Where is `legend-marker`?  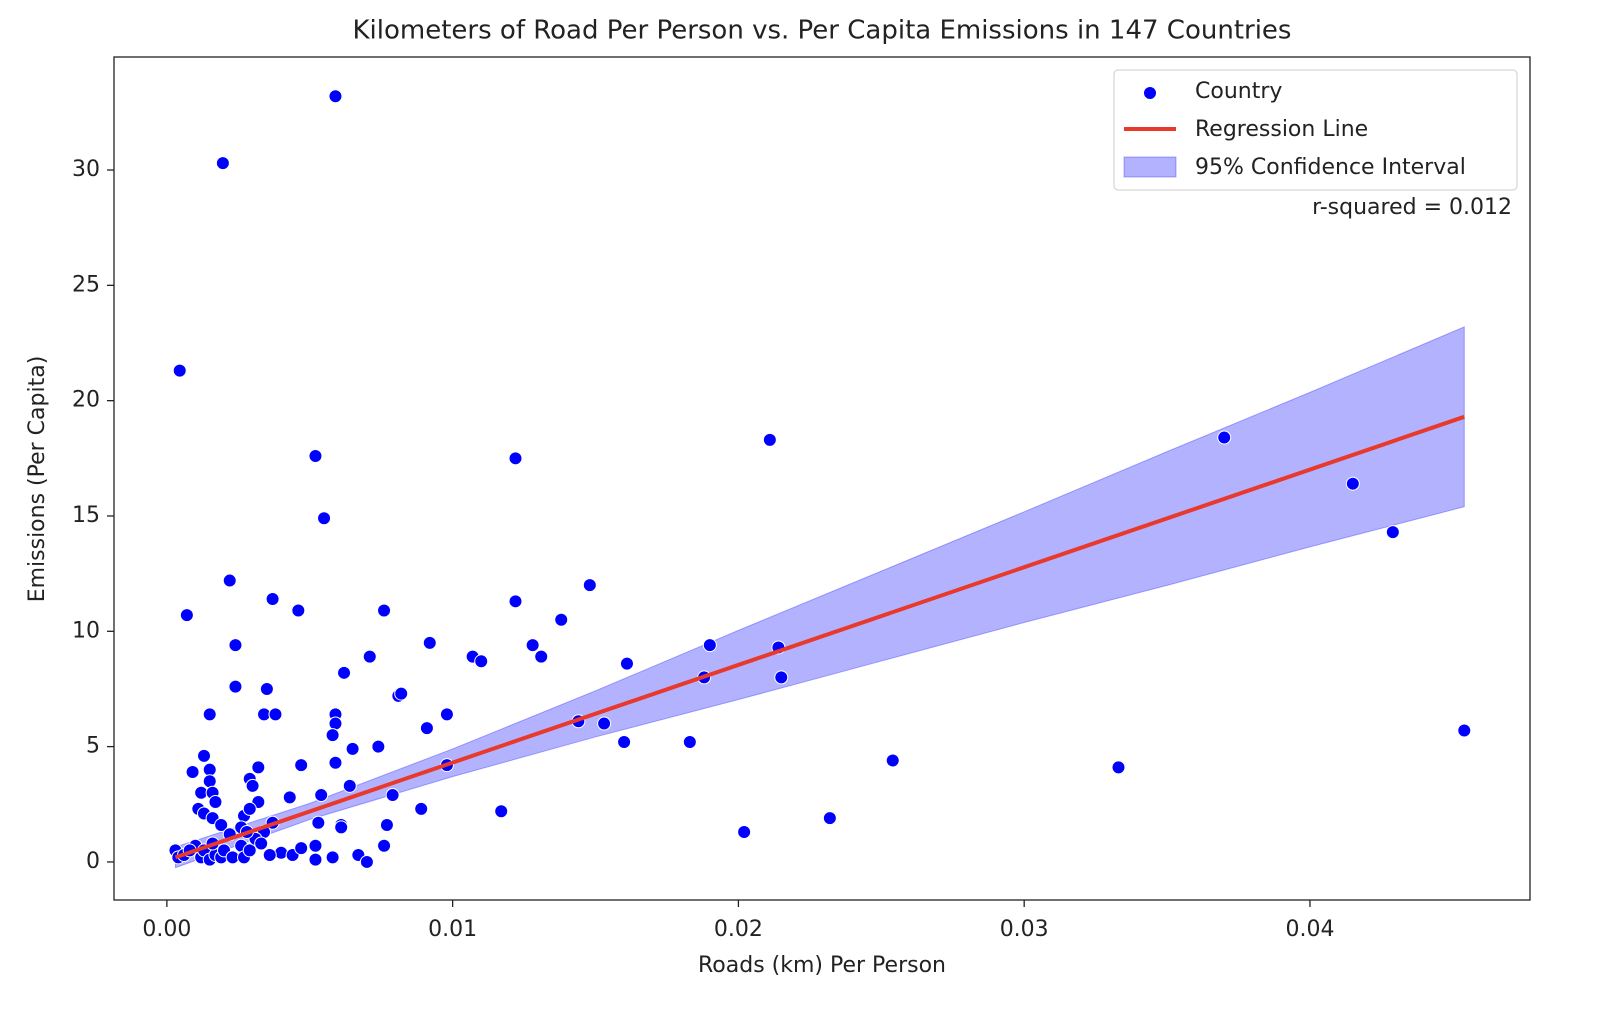
legend-marker is located at coordinates (1150, 93).